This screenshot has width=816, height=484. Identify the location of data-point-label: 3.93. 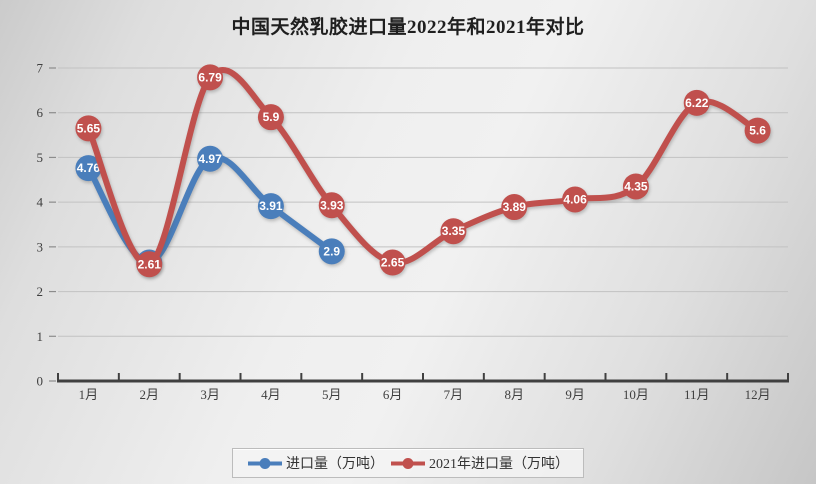
(332, 205).